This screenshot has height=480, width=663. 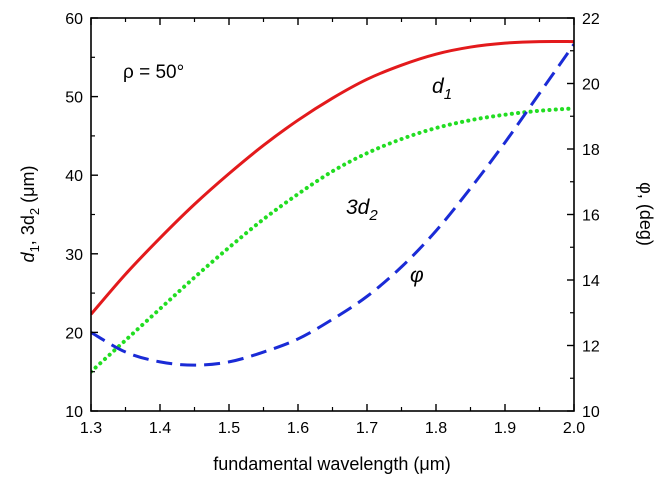 What do you see at coordinates (91, 428) in the screenshot?
I see `x-tick-label: 1.3` at bounding box center [91, 428].